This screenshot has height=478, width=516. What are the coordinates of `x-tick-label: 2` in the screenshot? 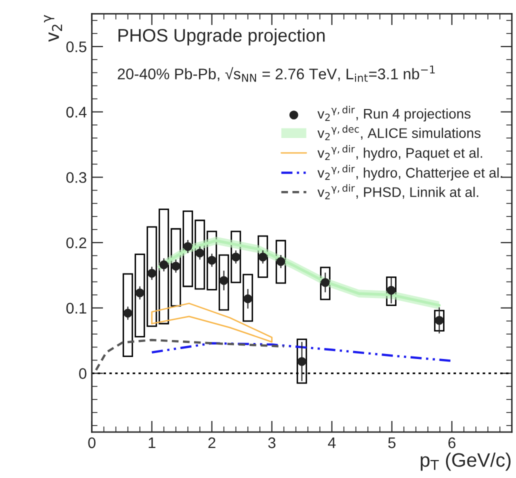 It's located at (212, 442).